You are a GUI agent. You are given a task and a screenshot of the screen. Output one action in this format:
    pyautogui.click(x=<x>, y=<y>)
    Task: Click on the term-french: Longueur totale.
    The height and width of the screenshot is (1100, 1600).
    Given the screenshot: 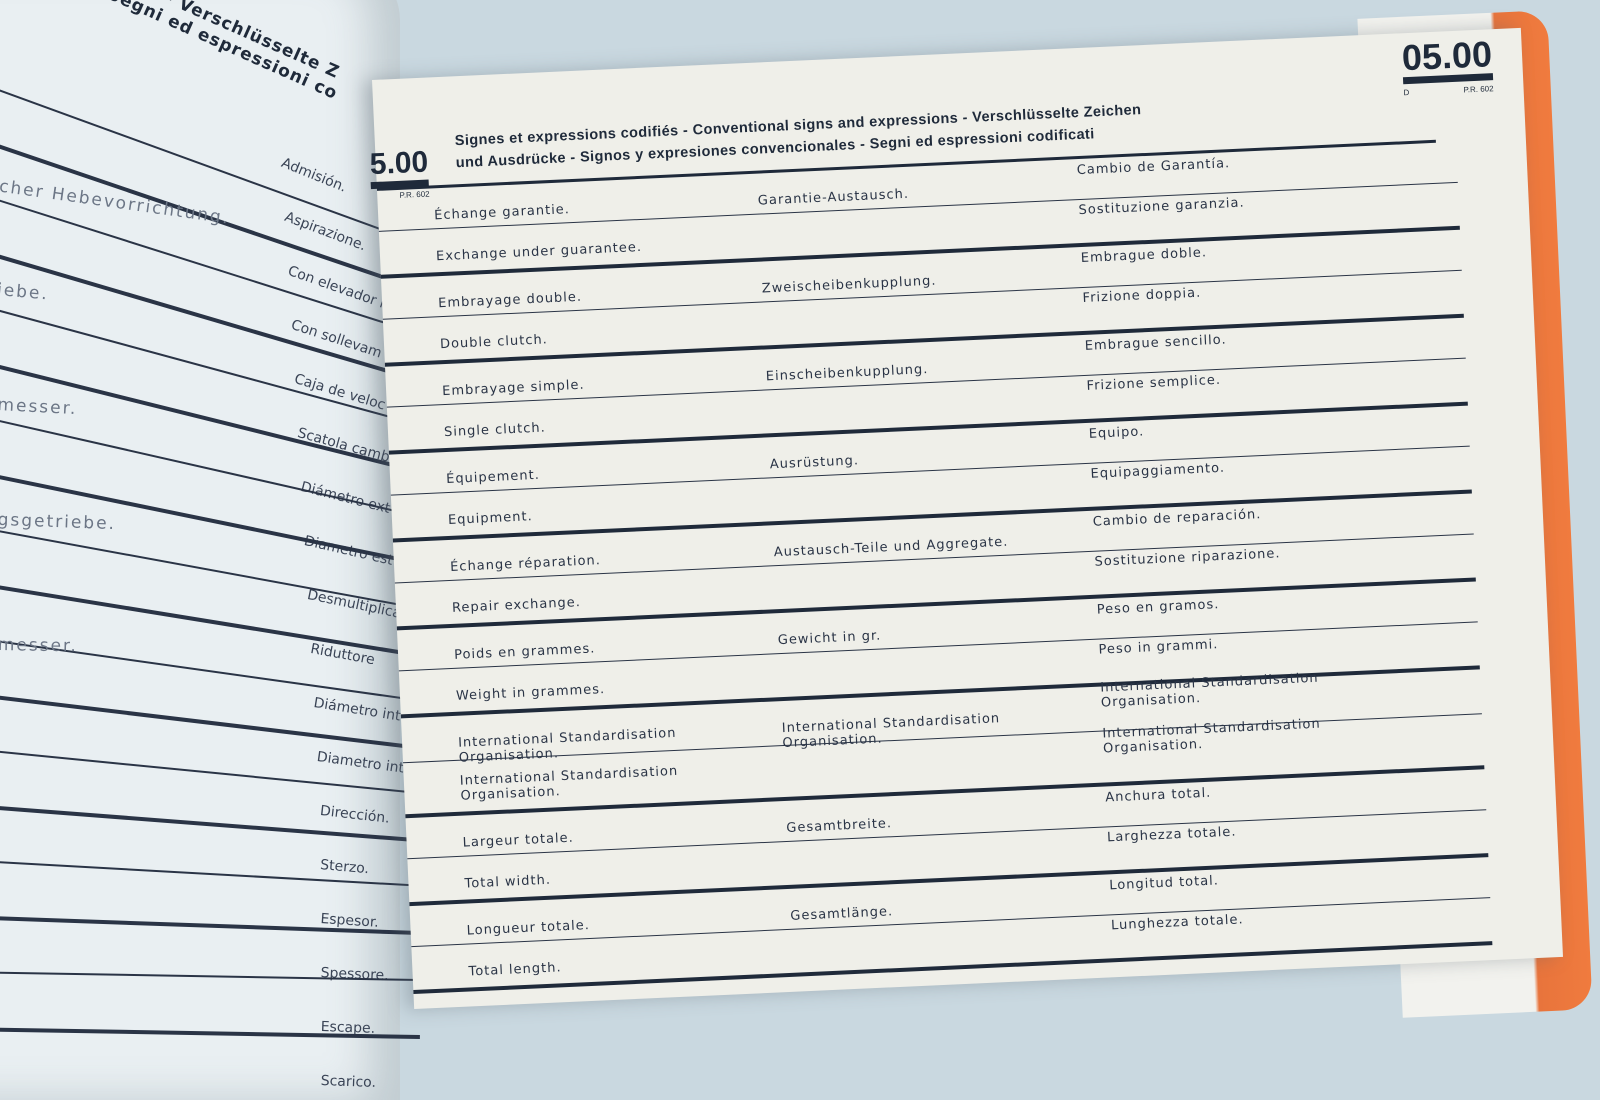 What is the action you would take?
    pyautogui.click(x=528, y=928)
    